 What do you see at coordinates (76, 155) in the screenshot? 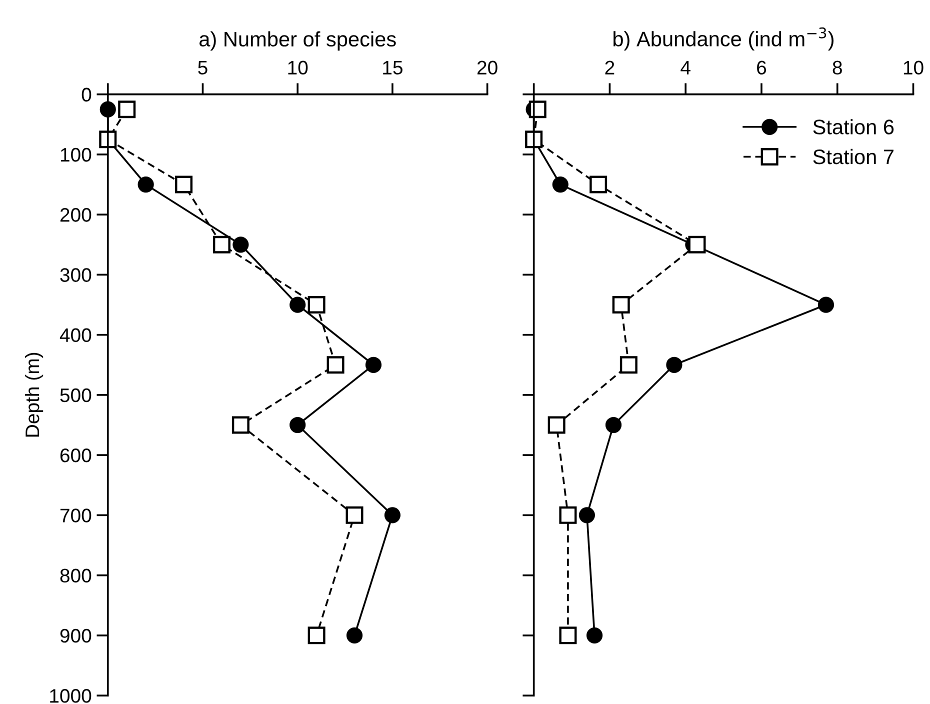
I see `y-tick-label: 100` at bounding box center [76, 155].